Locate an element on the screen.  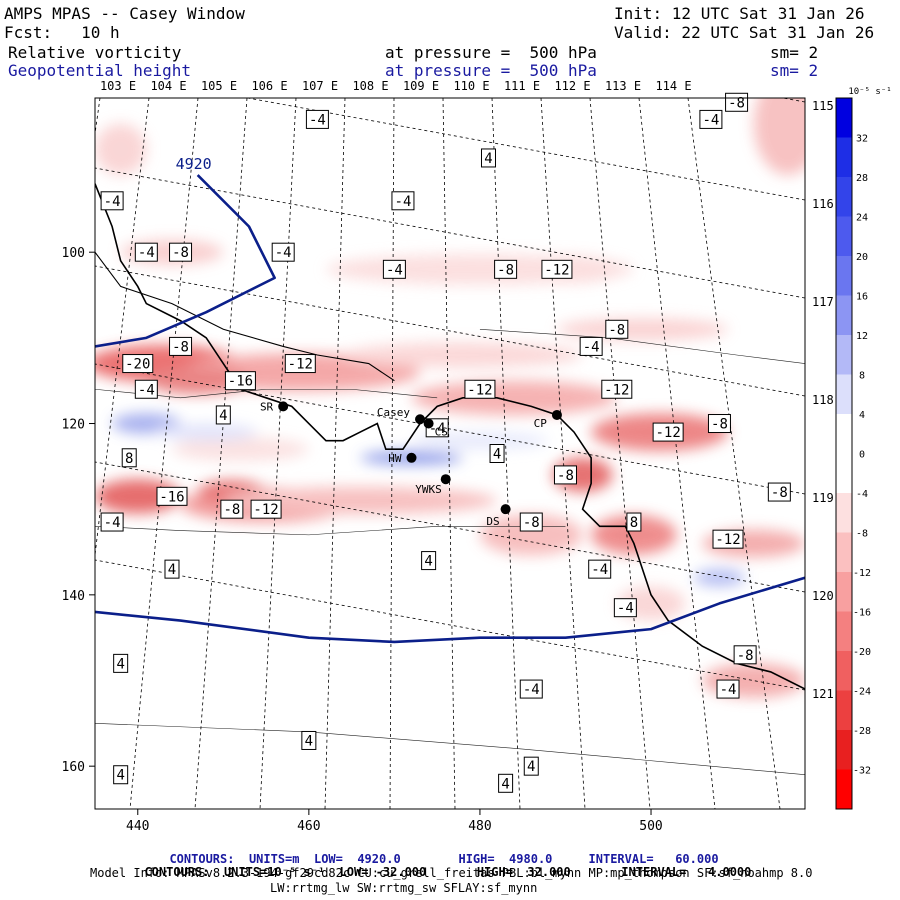
field-2-pressure: at pressure = 500 hPa is located at coordinates (491, 70).